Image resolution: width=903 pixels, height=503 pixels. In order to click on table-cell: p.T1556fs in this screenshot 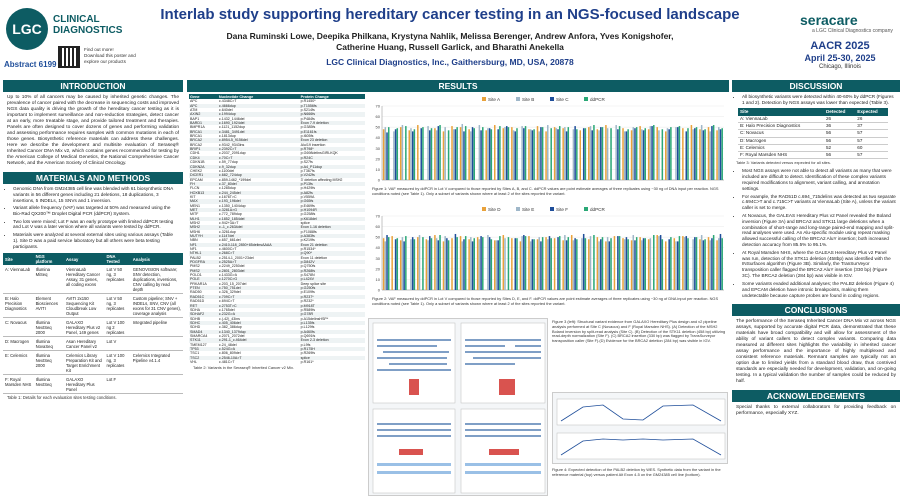, I will do `click(332, 106)`.